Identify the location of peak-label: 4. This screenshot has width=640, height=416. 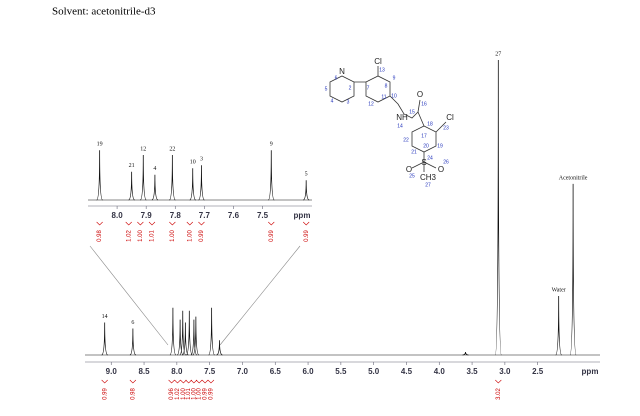
(154, 169).